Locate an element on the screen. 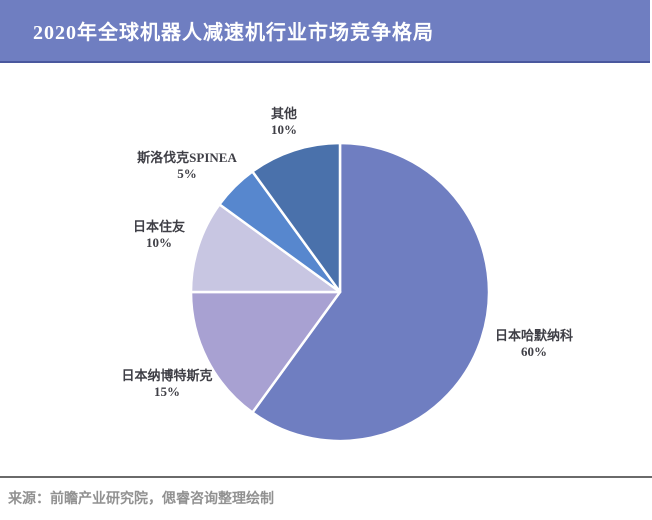 This screenshot has height=520, width=652. slice-label-others: 其他 10% is located at coordinates (284, 122).